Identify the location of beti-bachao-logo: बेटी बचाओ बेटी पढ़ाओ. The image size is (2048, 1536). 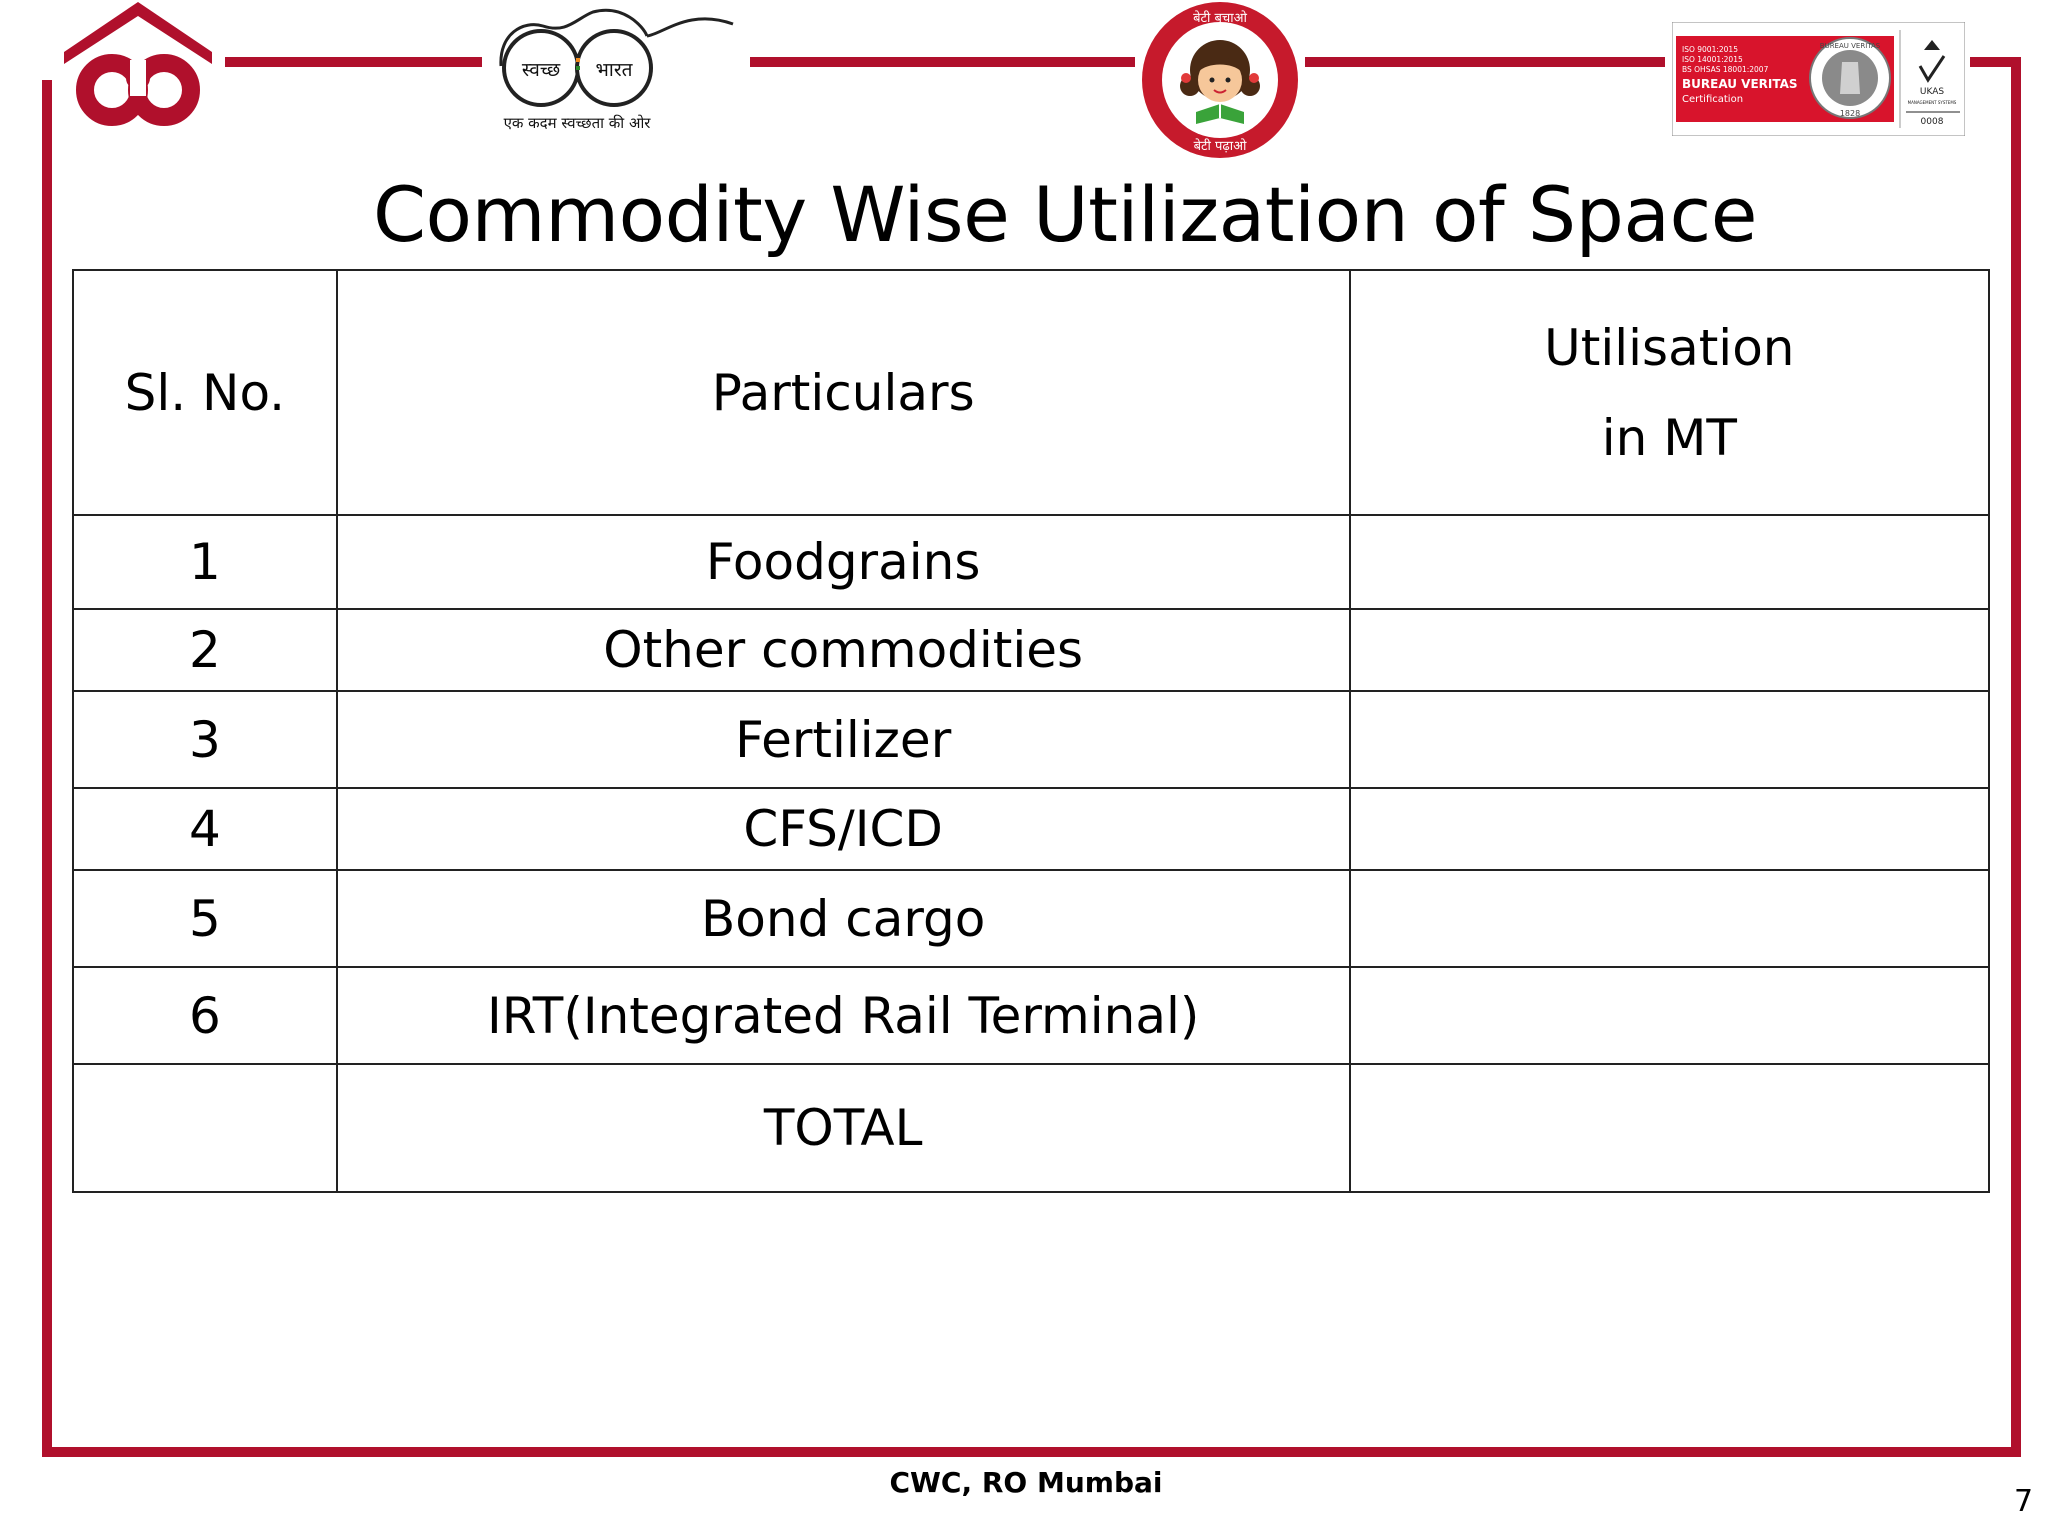
(1220, 80).